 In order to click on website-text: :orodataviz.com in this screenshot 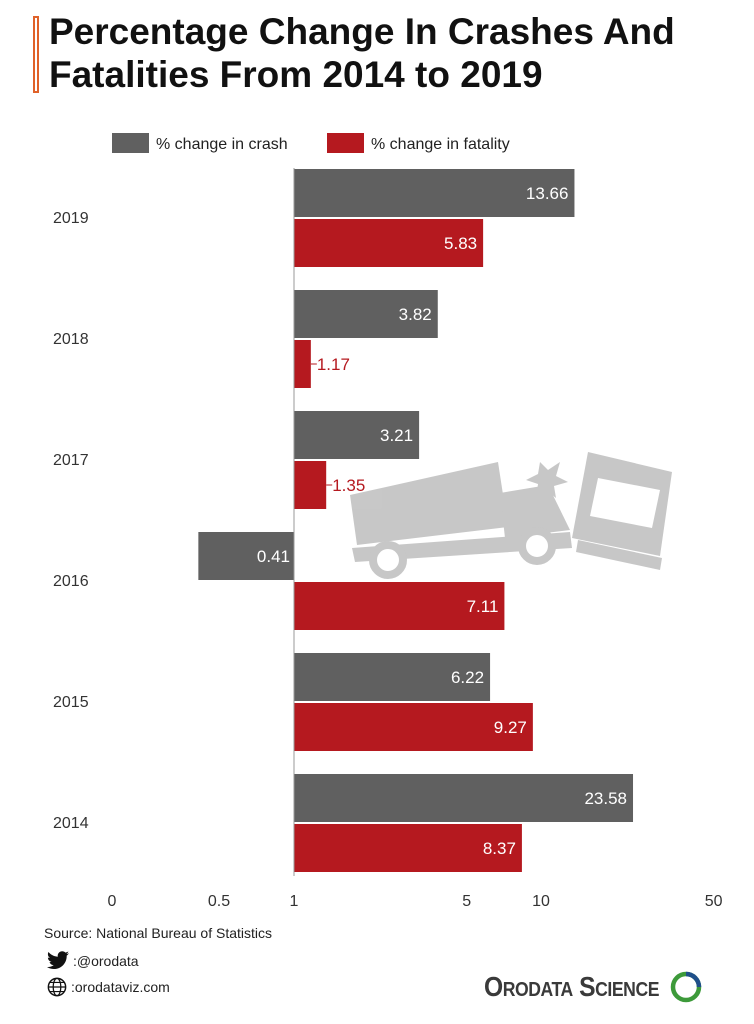, I will do `click(120, 987)`.